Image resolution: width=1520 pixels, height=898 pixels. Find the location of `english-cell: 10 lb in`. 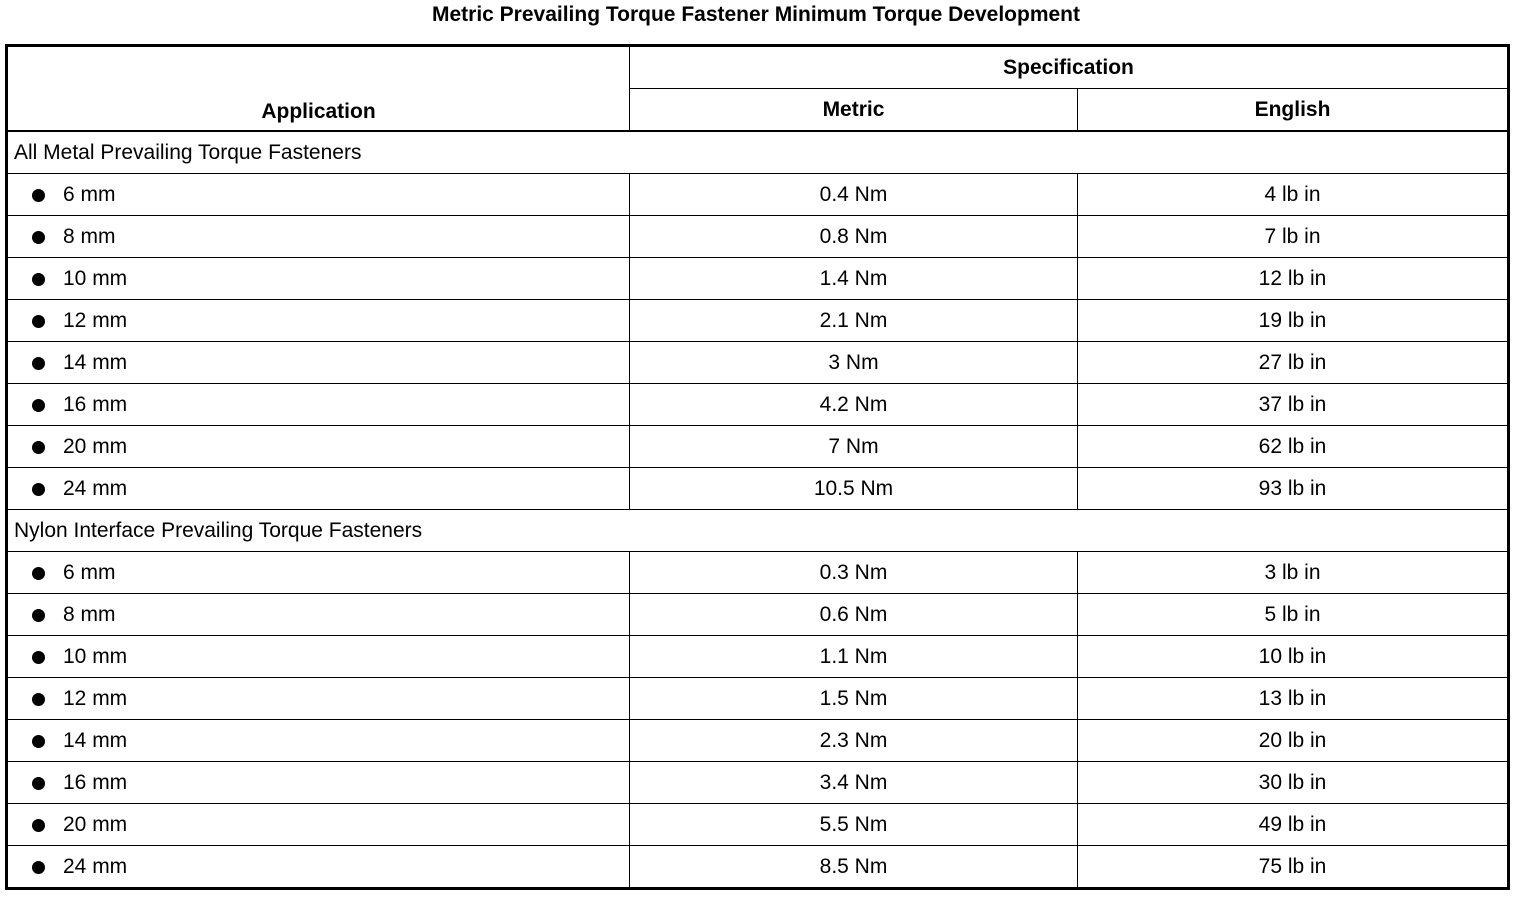

english-cell: 10 lb in is located at coordinates (1293, 656).